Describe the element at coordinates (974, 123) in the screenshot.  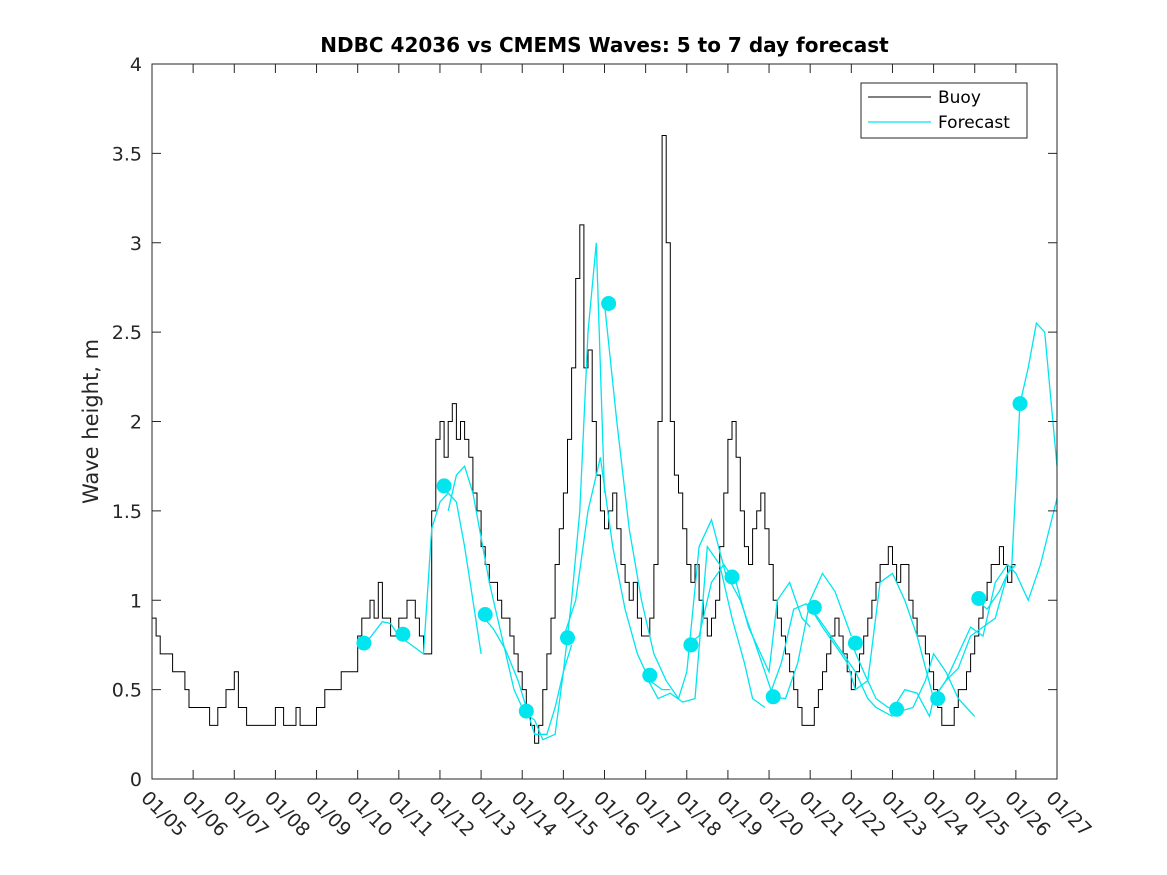
I see `legend-forecast-label: Forecast` at that location.